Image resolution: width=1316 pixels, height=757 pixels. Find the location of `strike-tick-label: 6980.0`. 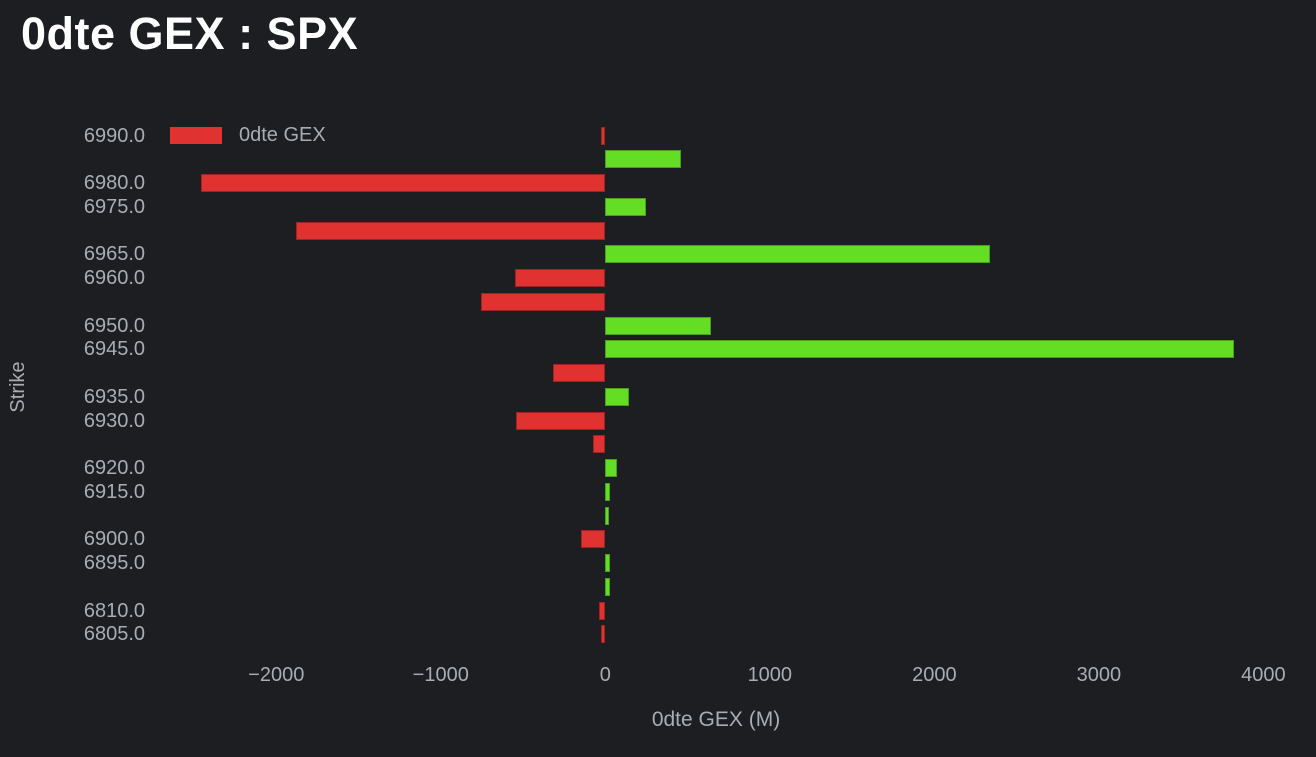

strike-tick-label: 6980.0 is located at coordinates (114, 183).